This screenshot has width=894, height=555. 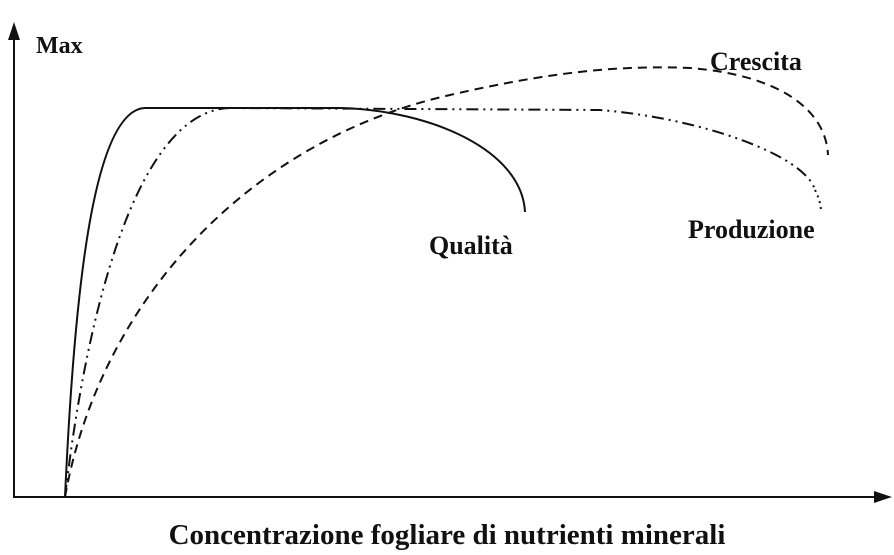 I want to click on curve-label: Qualità, so click(x=471, y=245).